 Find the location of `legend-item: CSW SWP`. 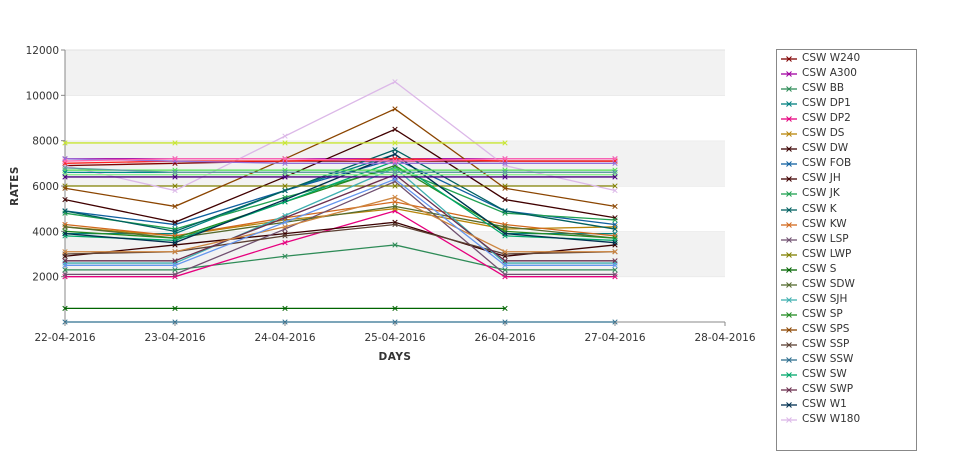

legend-item: CSW SWP is located at coordinates (846, 390).